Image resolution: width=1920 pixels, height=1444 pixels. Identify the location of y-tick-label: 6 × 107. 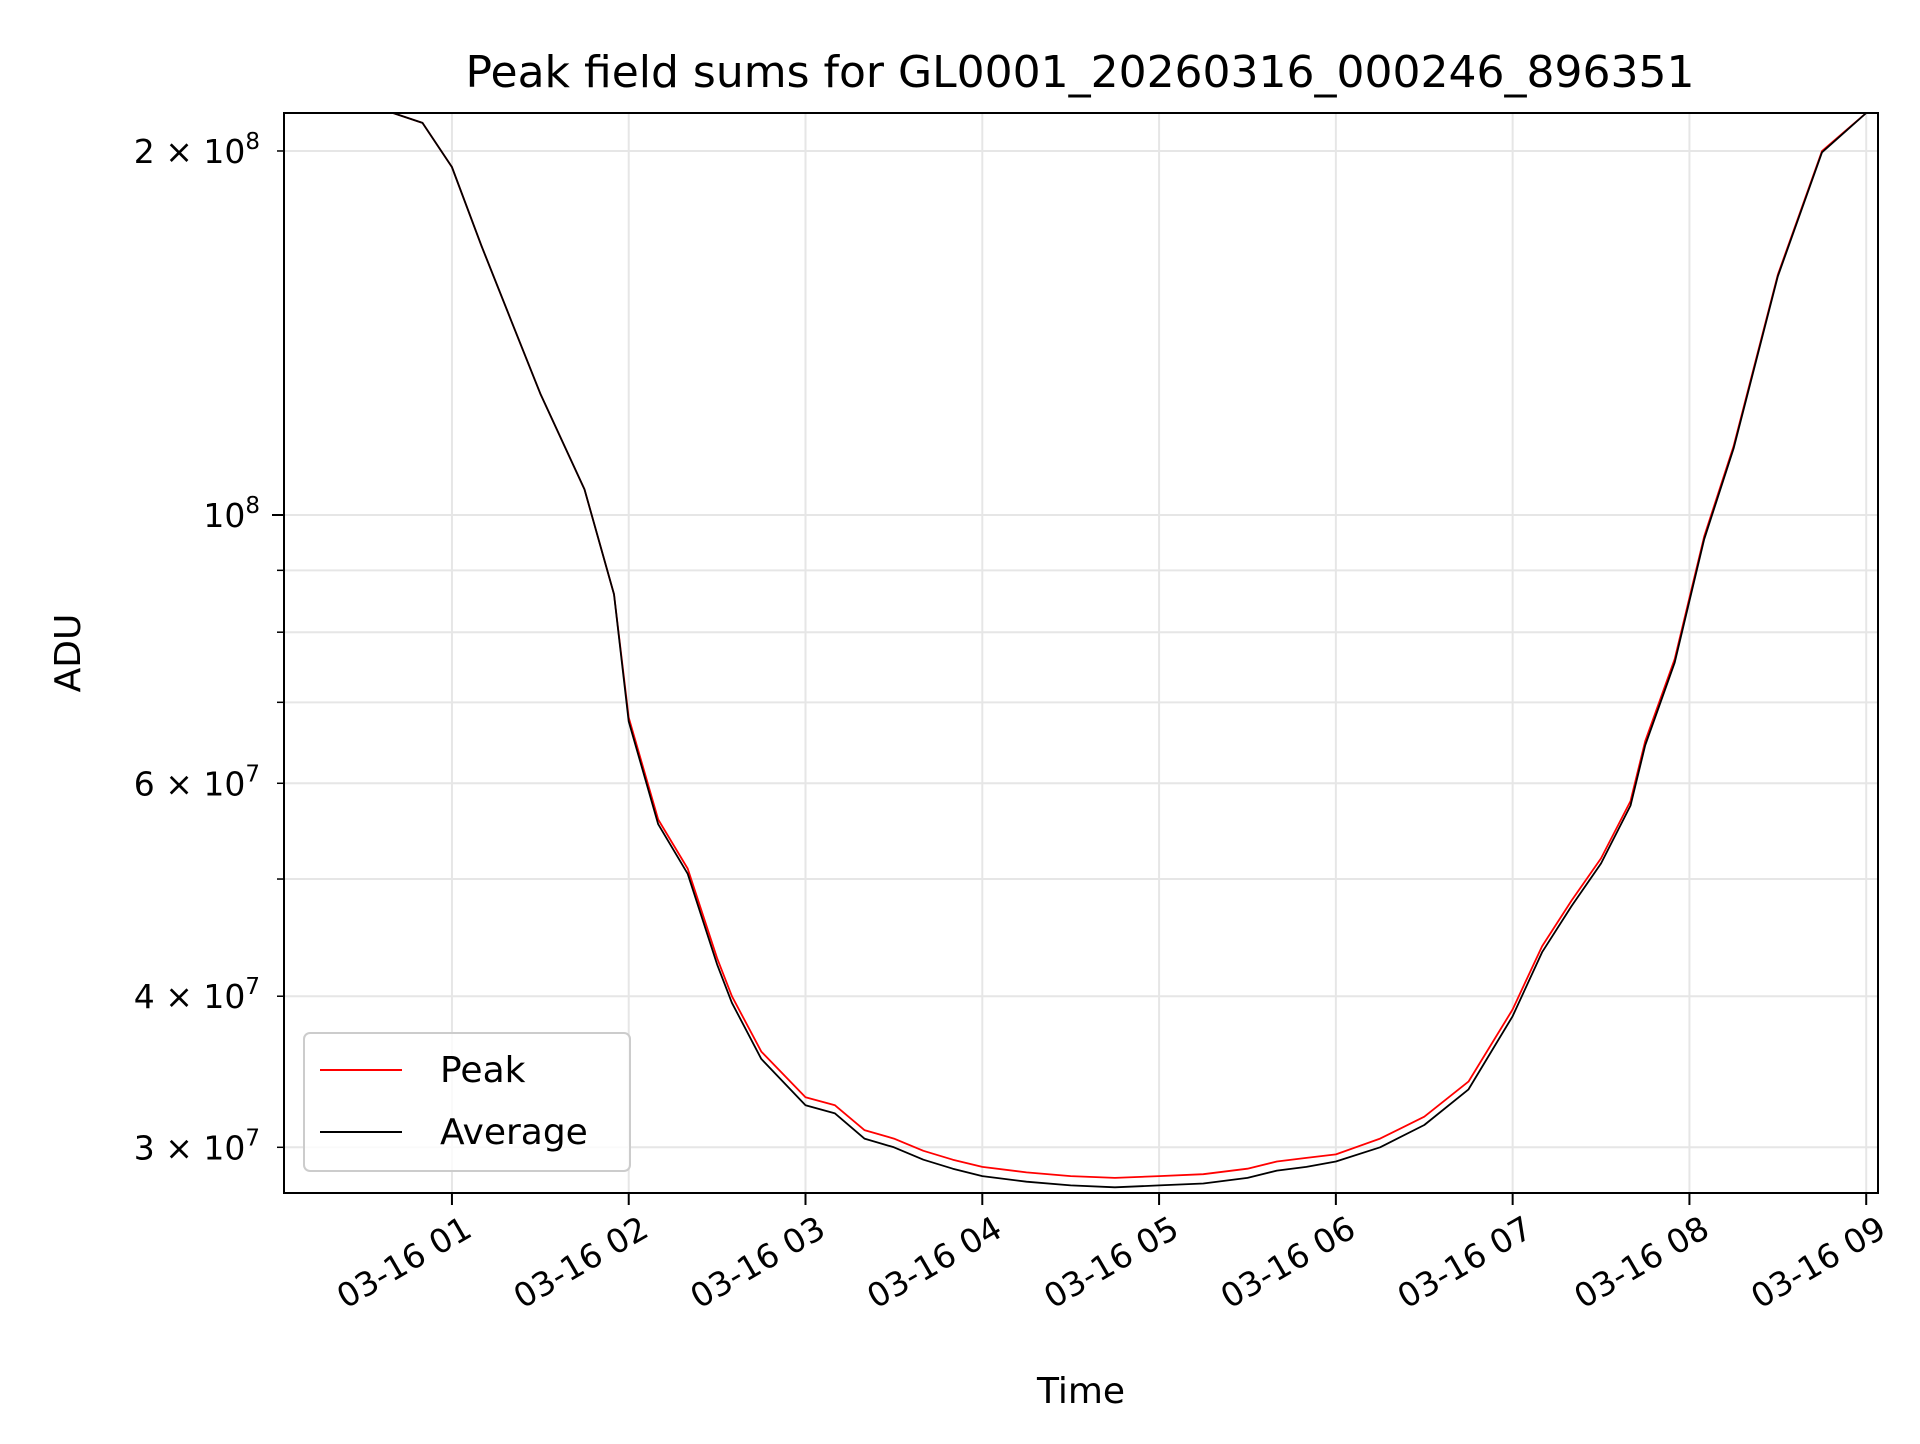
(197, 782).